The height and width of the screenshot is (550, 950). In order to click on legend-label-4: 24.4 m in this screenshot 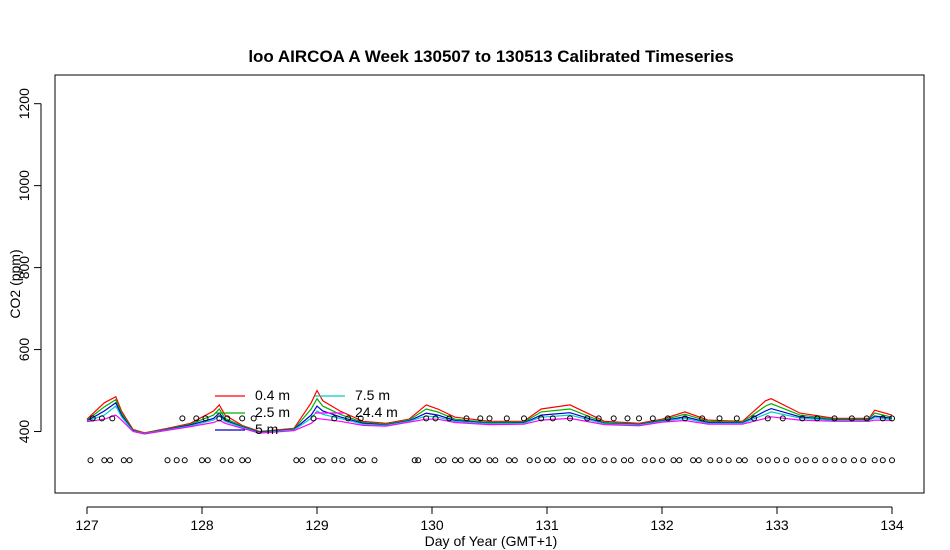, I will do `click(376, 412)`.